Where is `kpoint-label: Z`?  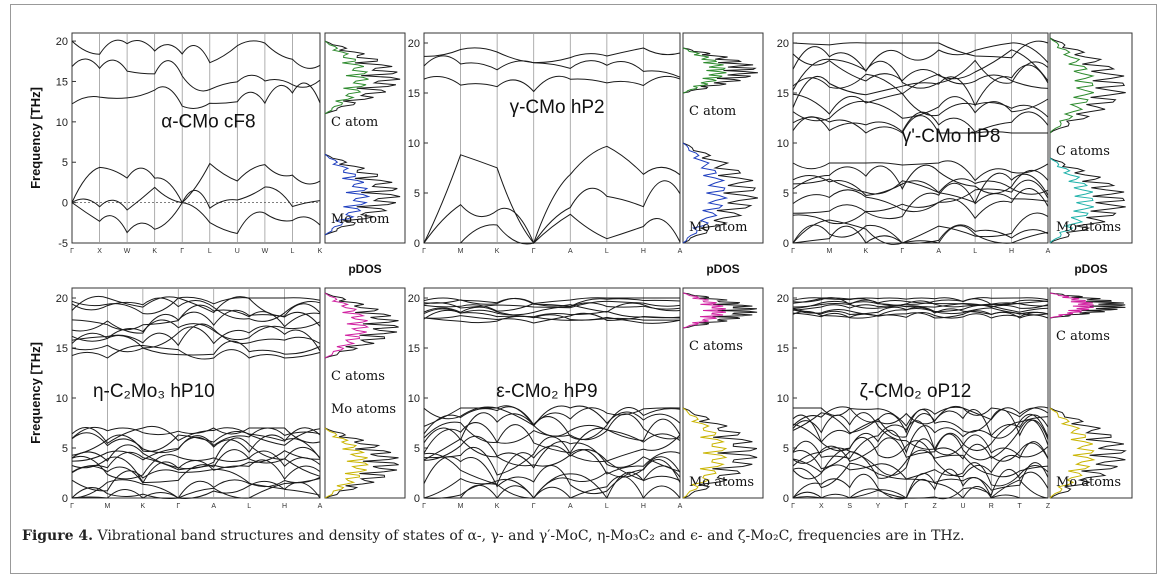 kpoint-label: Z is located at coordinates (1048, 506).